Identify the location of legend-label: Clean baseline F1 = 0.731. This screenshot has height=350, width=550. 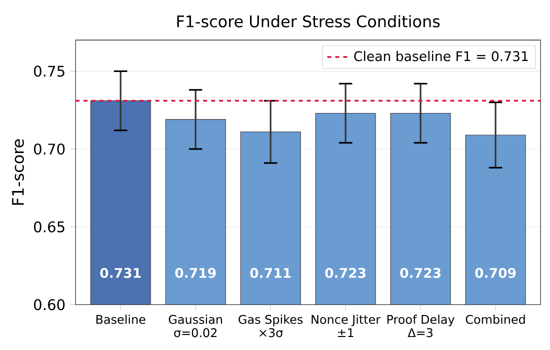
(441, 56).